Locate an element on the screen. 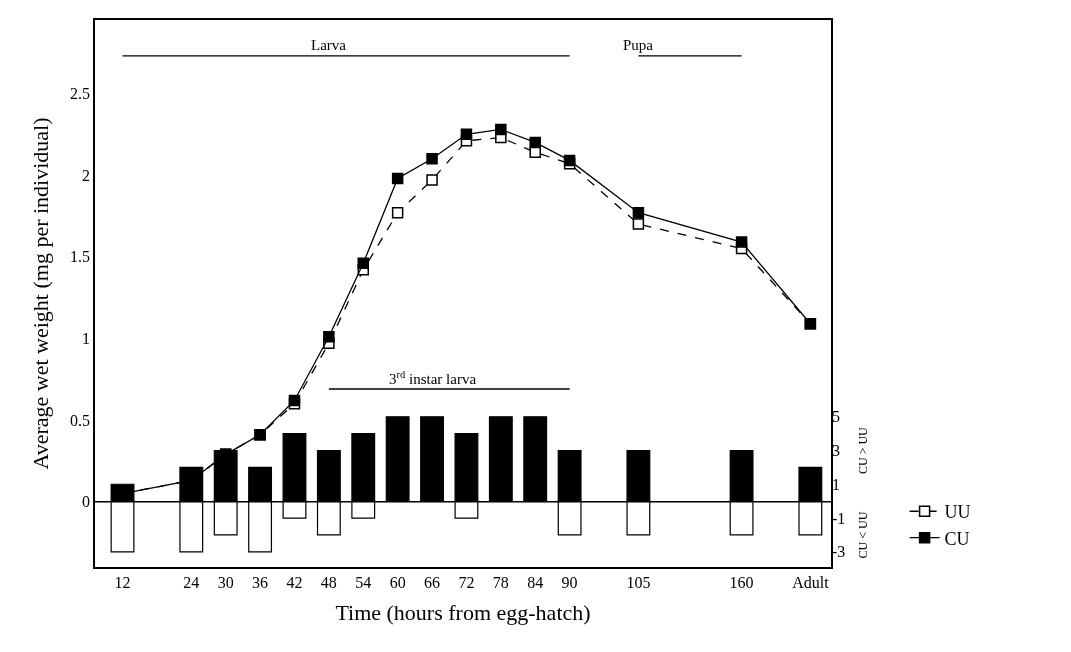 The image size is (1071, 652). y-tick-label: 1.5 is located at coordinates (80, 257).